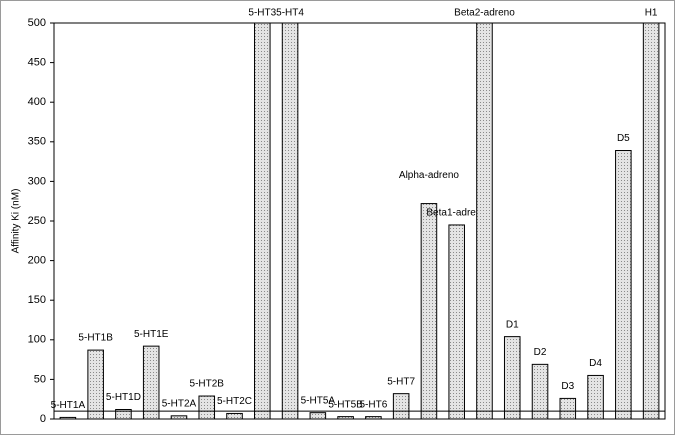  What do you see at coordinates (345, 404) in the screenshot?
I see `bar-label: 5-HT5B` at bounding box center [345, 404].